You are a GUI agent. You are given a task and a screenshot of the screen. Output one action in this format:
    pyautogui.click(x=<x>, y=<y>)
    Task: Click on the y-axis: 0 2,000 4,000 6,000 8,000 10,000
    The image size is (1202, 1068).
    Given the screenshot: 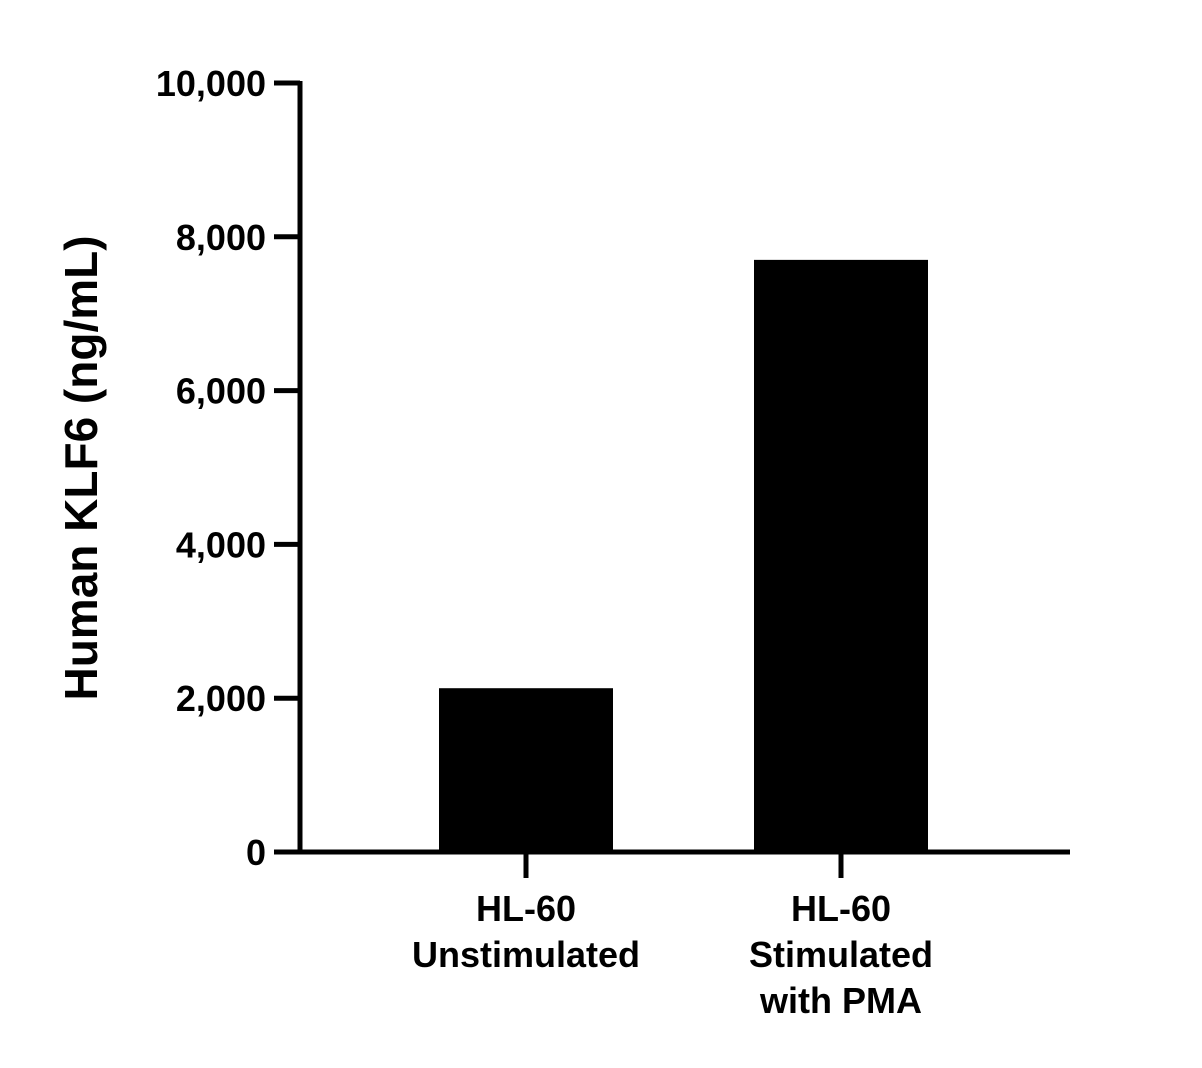 What is the action you would take?
    pyautogui.click(x=229, y=468)
    